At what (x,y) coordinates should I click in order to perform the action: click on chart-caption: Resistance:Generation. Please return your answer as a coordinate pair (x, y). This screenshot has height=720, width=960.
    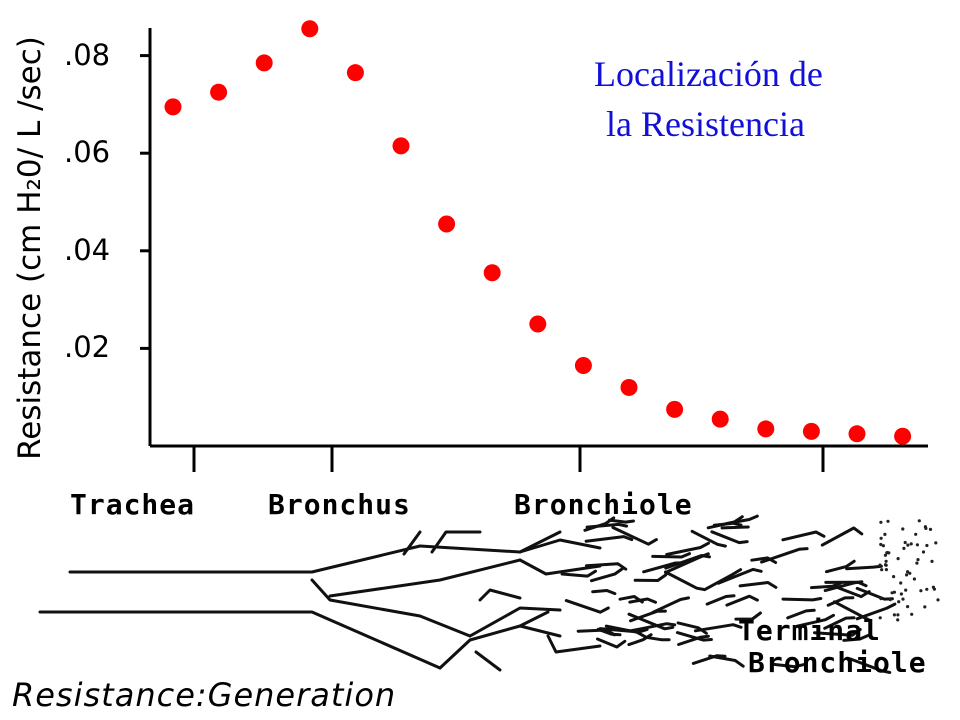
    Looking at the image, I should click on (204, 695).